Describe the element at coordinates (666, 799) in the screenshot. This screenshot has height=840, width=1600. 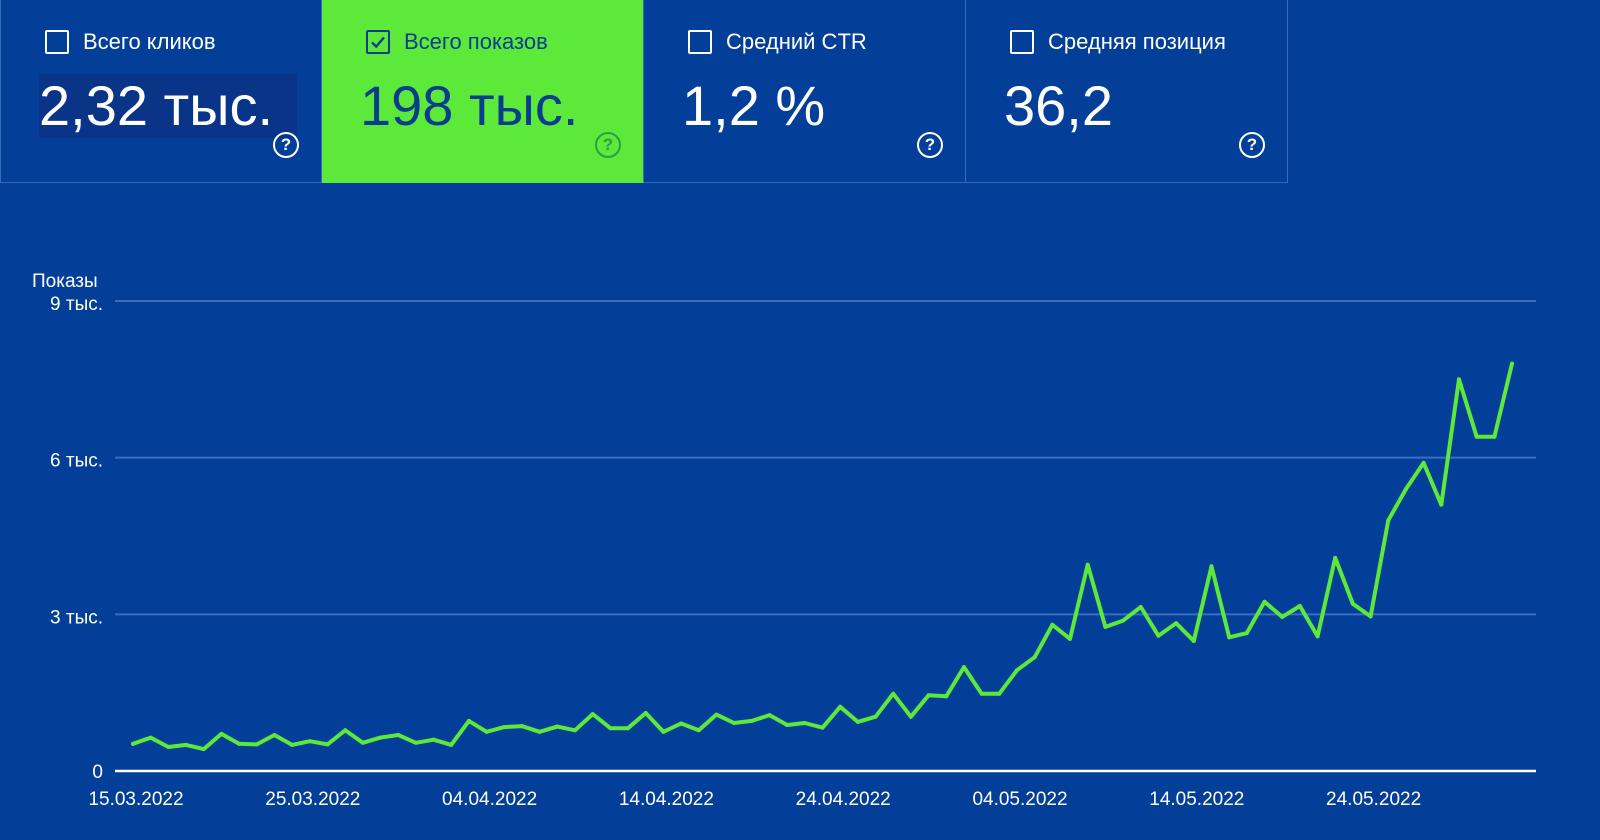
I see `x-tick-label: 14.04.2022` at that location.